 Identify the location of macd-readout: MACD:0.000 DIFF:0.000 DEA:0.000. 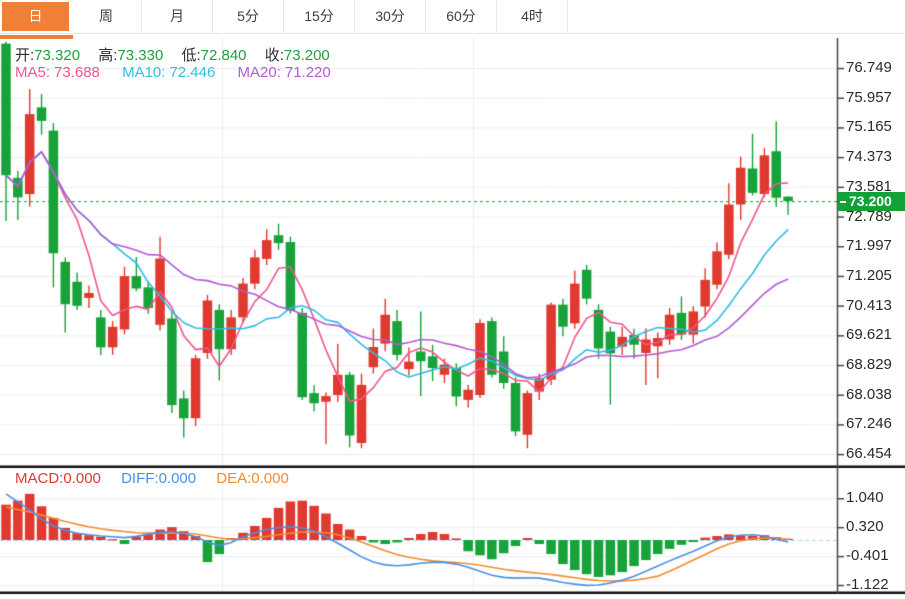
(152, 478).